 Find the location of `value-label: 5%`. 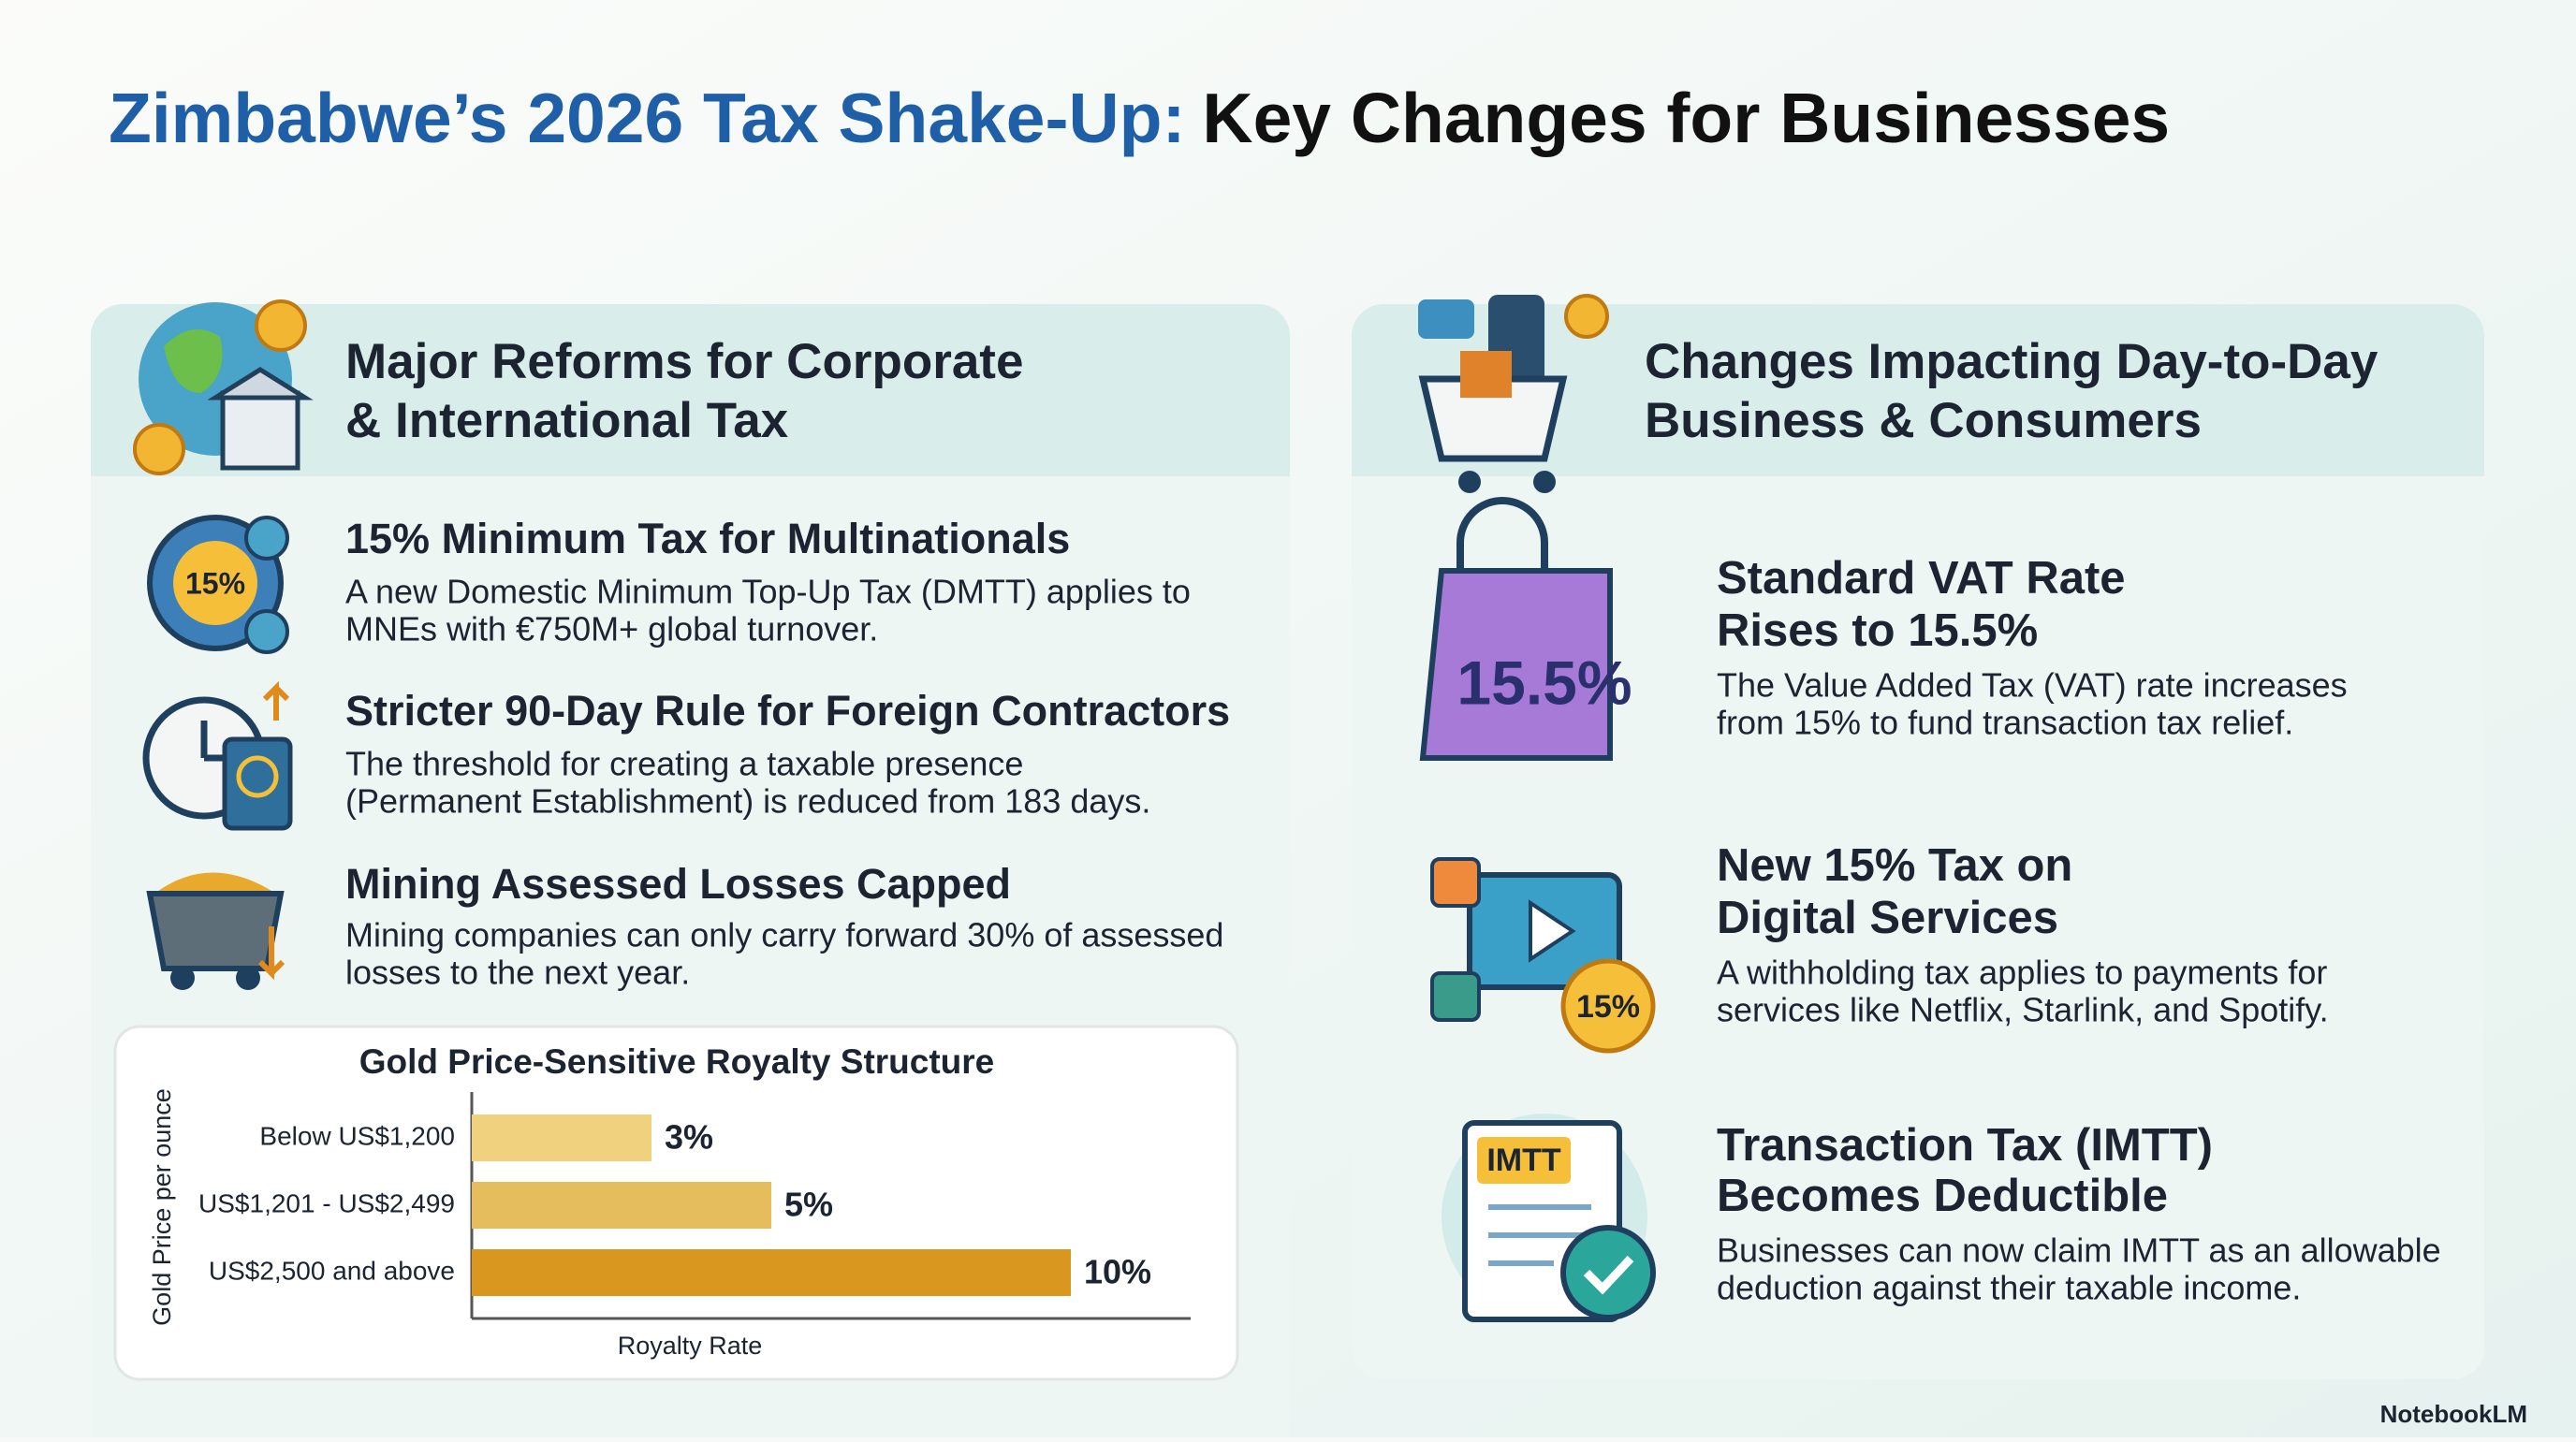

value-label: 5% is located at coordinates (808, 1205).